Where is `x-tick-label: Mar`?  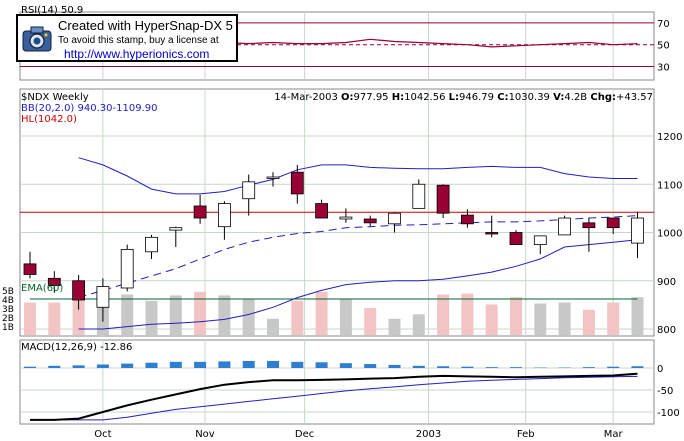
x-tick-label: Mar is located at coordinates (614, 434).